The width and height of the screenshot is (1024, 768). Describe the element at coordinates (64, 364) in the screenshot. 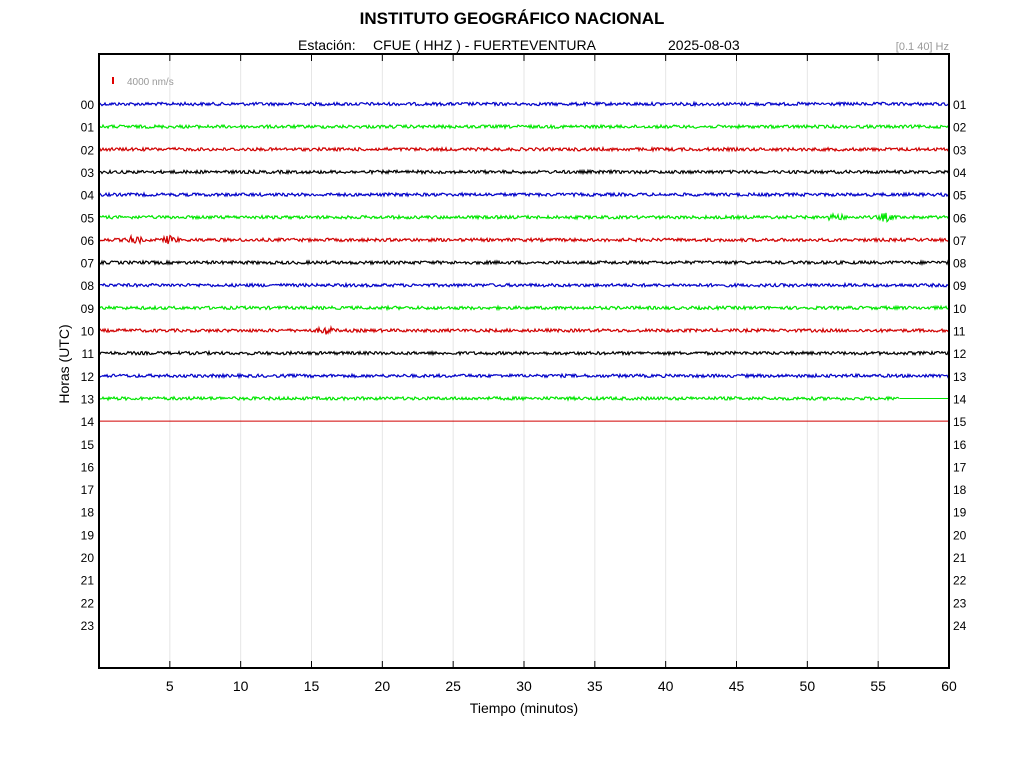

I see `y-axis-label: Horas (UTC)` at that location.